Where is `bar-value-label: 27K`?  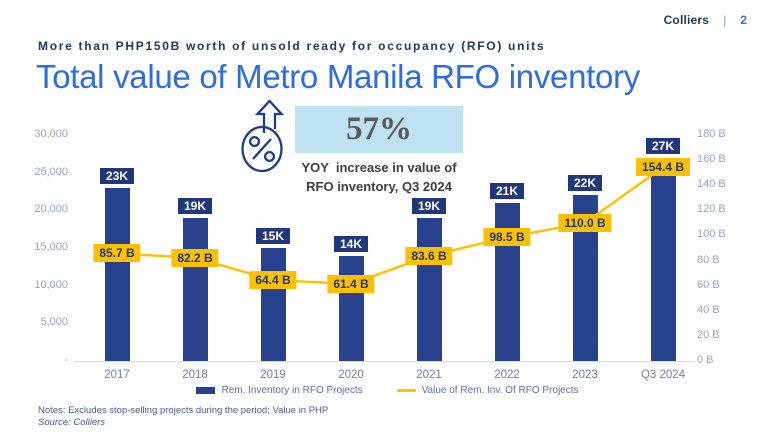
bar-value-label: 27K is located at coordinates (663, 145).